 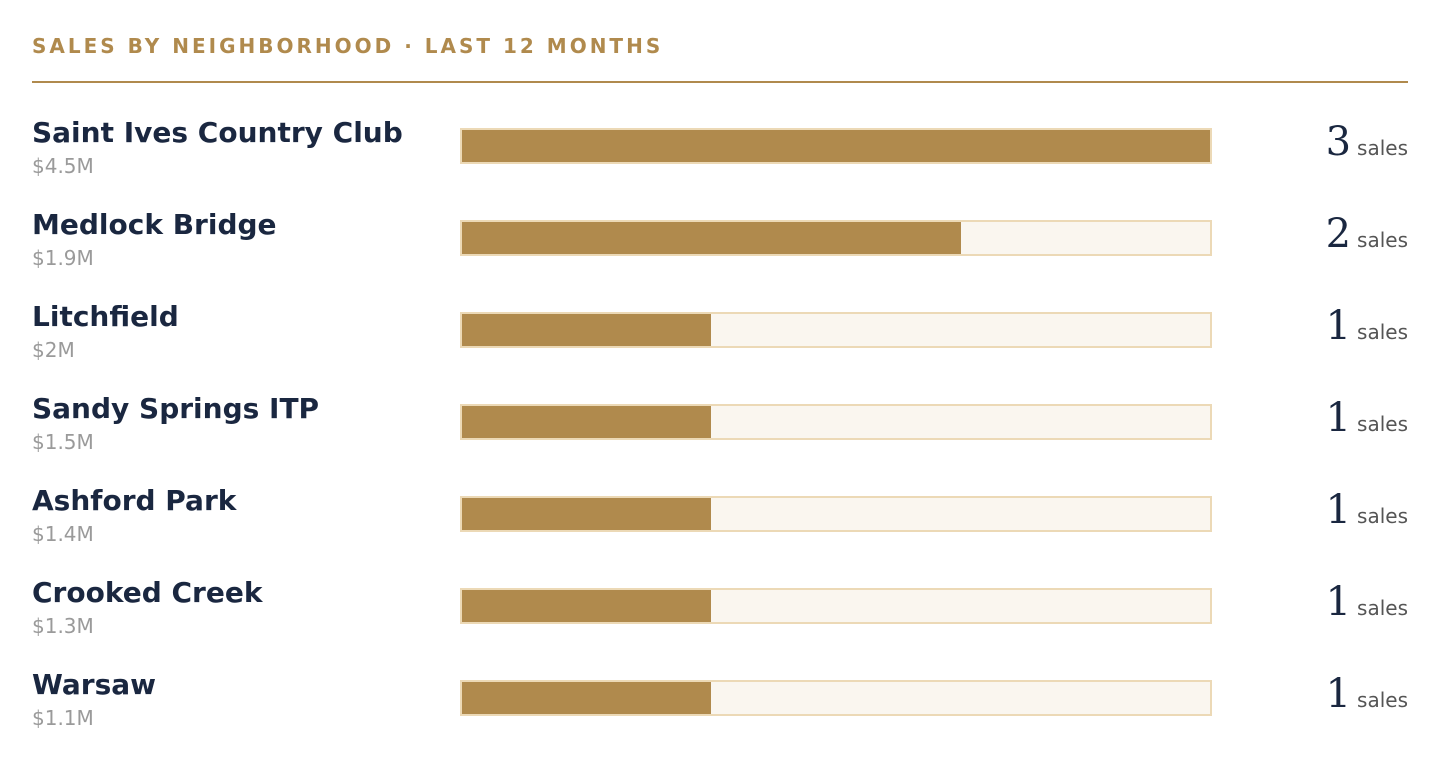 I want to click on chart-title: SALES BY NEIGHBORHOOD · LAST 12 MONTHS, so click(x=348, y=46).